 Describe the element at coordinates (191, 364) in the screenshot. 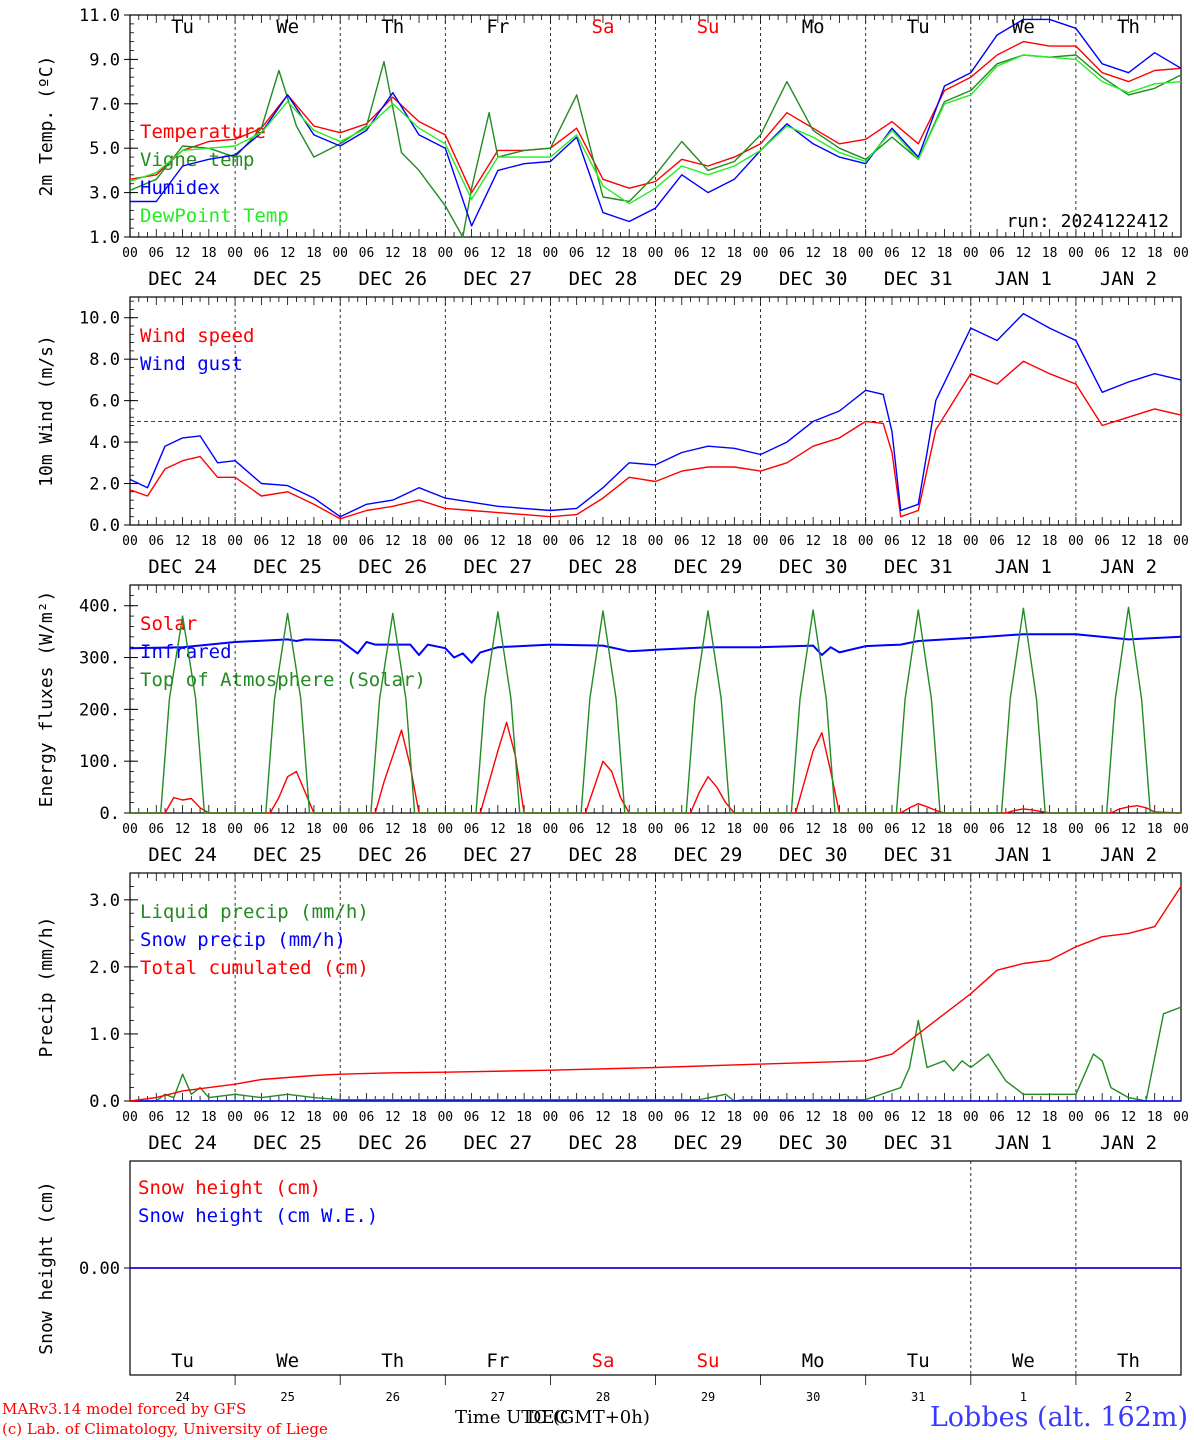

I see `legend-entry: Wind gust` at that location.